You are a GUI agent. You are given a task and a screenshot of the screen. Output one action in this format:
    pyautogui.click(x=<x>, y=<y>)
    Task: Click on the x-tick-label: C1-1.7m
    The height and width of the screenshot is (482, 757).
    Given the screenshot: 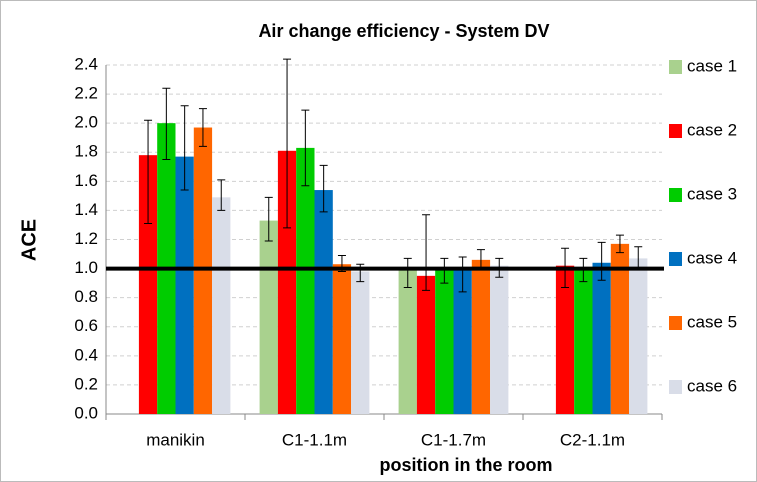 What is the action you would take?
    pyautogui.click(x=453, y=439)
    